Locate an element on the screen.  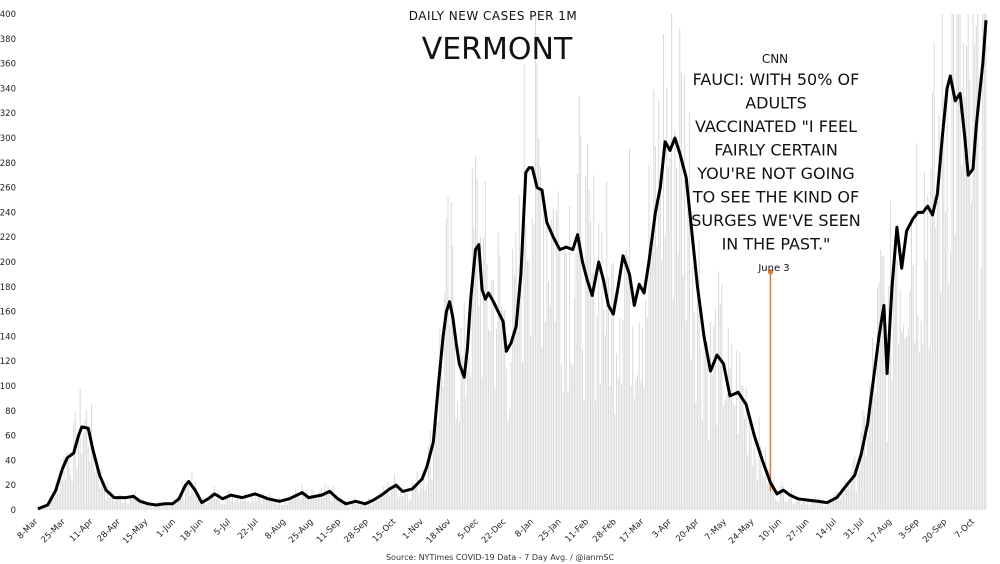
y-tick-label: 360 is located at coordinates (8, 65).